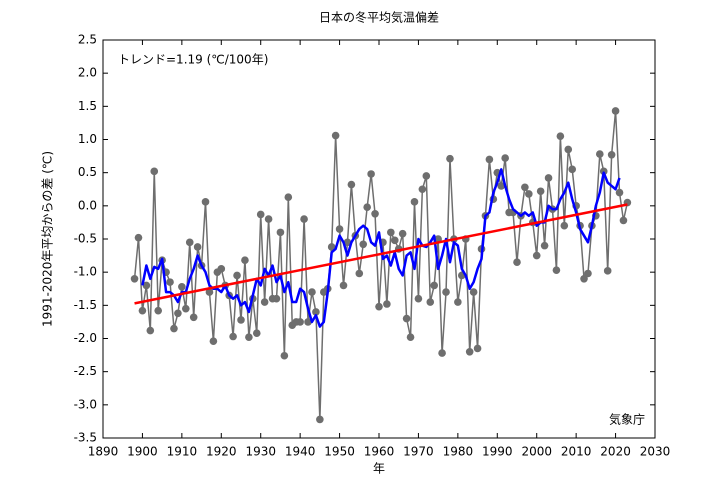 This screenshot has width=720, height=480. What do you see at coordinates (85, 272) in the screenshot?
I see `y-tick-label: -1.0` at bounding box center [85, 272].